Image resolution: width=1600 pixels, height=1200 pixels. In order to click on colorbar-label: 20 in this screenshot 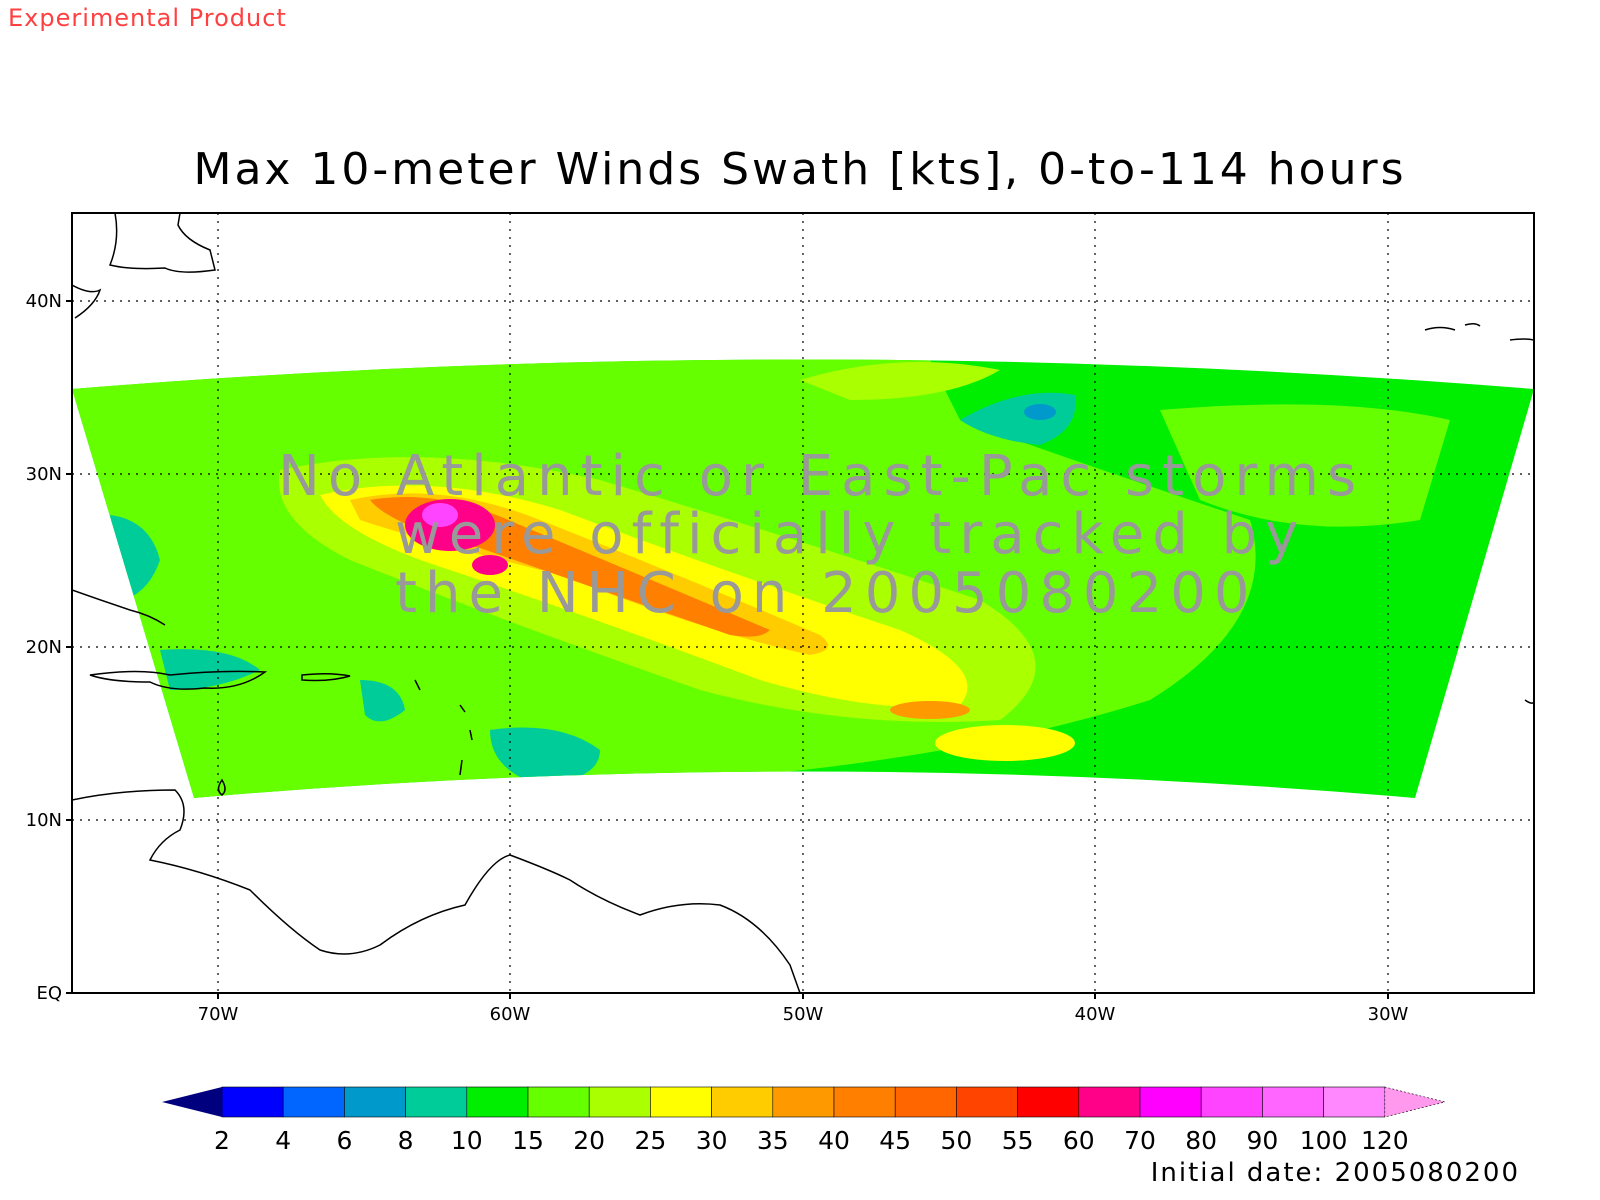, I will do `click(589, 1140)`.